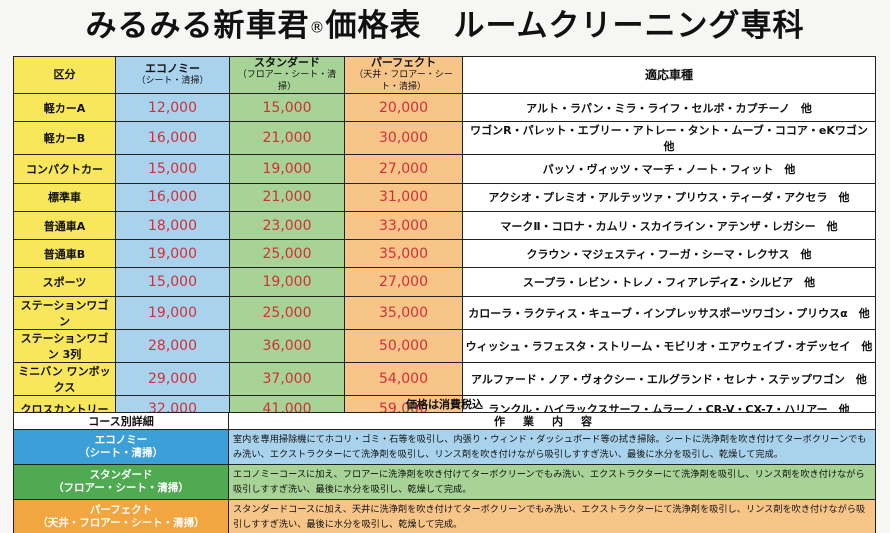 This screenshot has height=533, width=890. What do you see at coordinates (172, 378) in the screenshot?
I see `economy-price-cell: 29,000` at bounding box center [172, 378].